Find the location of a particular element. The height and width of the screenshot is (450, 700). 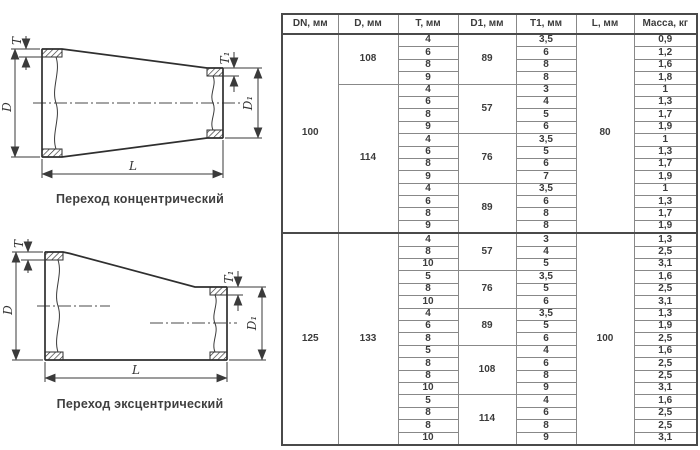

t1-cell: 3,5 is located at coordinates (546, 140).